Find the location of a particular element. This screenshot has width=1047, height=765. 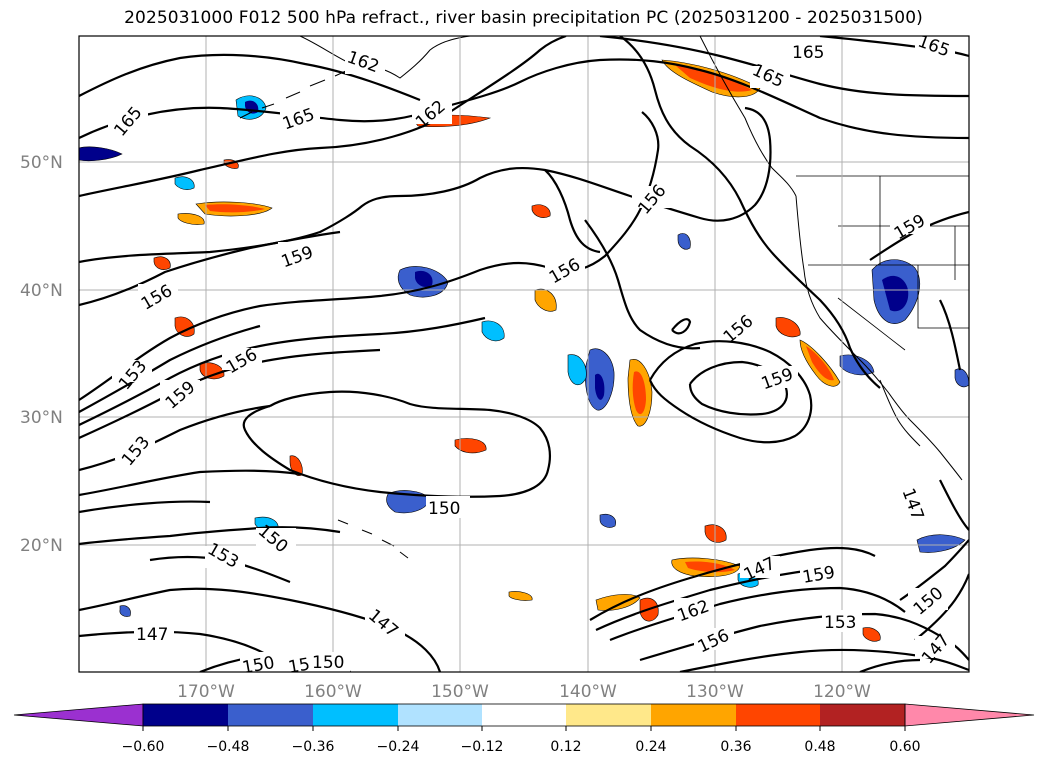

lon-label-130w: 130°W is located at coordinates (715, 692).